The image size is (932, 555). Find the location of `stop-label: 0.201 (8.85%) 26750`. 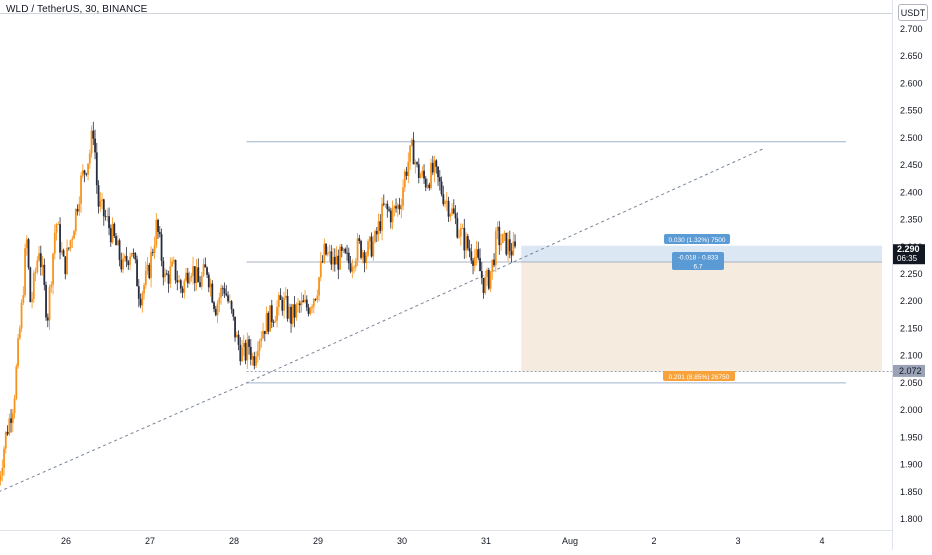

stop-label: 0.201 (8.85%) 26750 is located at coordinates (699, 376).